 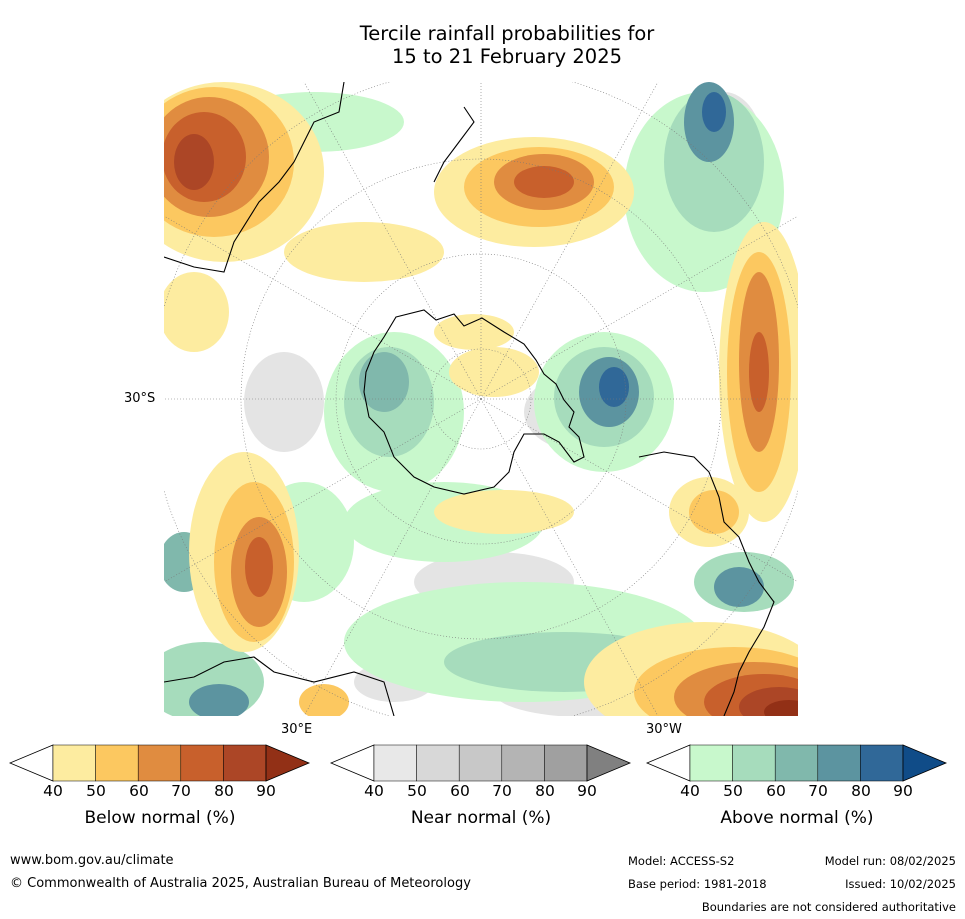 I want to click on cb-below-tick-50: 50, so click(x=96, y=791).